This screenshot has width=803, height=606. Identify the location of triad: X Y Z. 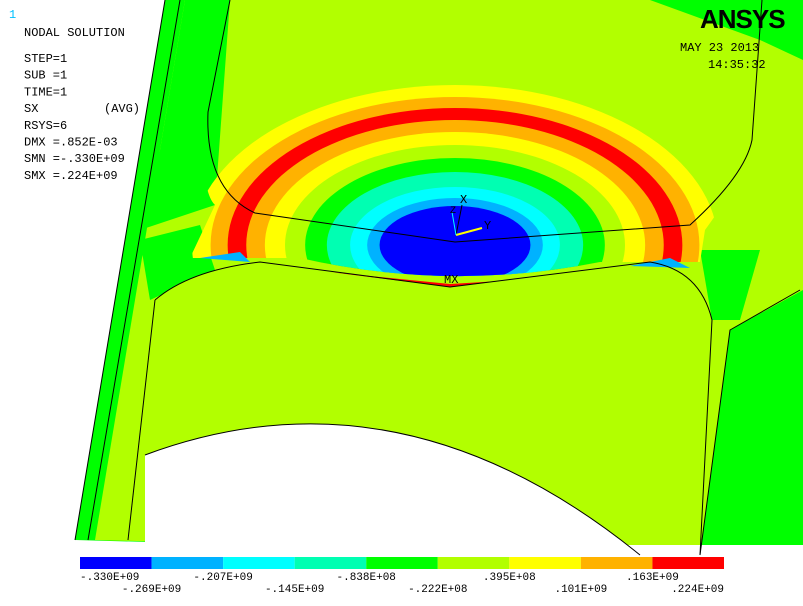
(470, 214).